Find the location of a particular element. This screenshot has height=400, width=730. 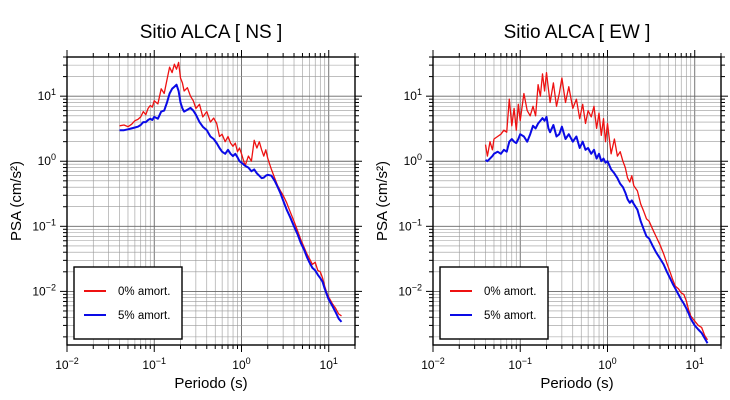

chart-title: Sitio ALCA [ NS ] is located at coordinates (211, 32).